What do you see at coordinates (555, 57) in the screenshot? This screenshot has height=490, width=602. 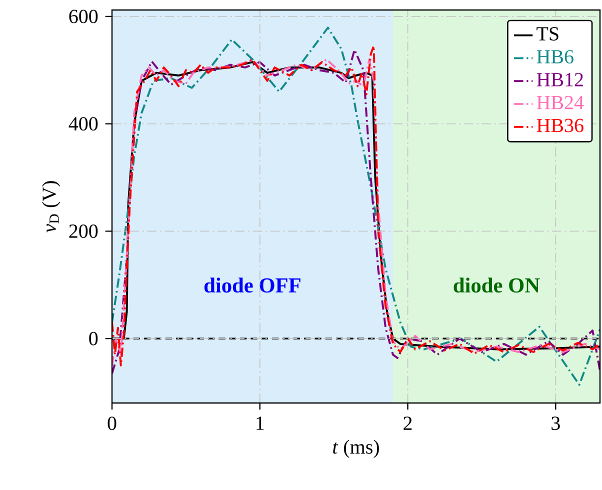 I see `legend-label: HB6` at bounding box center [555, 57].